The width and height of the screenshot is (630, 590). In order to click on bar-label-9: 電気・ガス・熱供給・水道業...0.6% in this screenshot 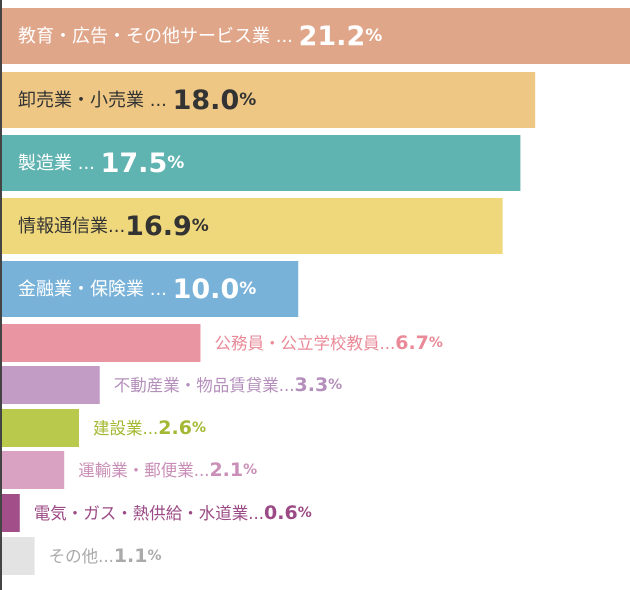, I will do `click(173, 513)`.